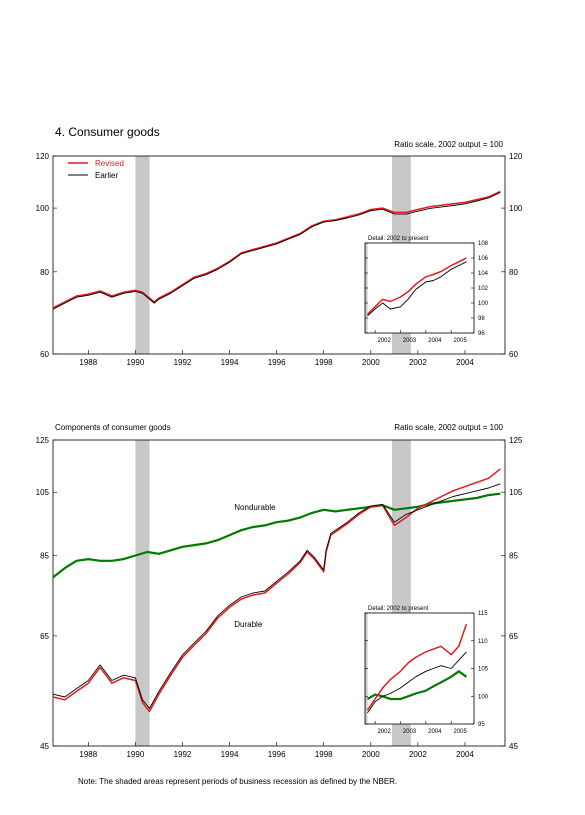 The width and height of the screenshot is (585, 815). Describe the element at coordinates (483, 289) in the screenshot. I see `inset-y-tick-label: 102` at that location.